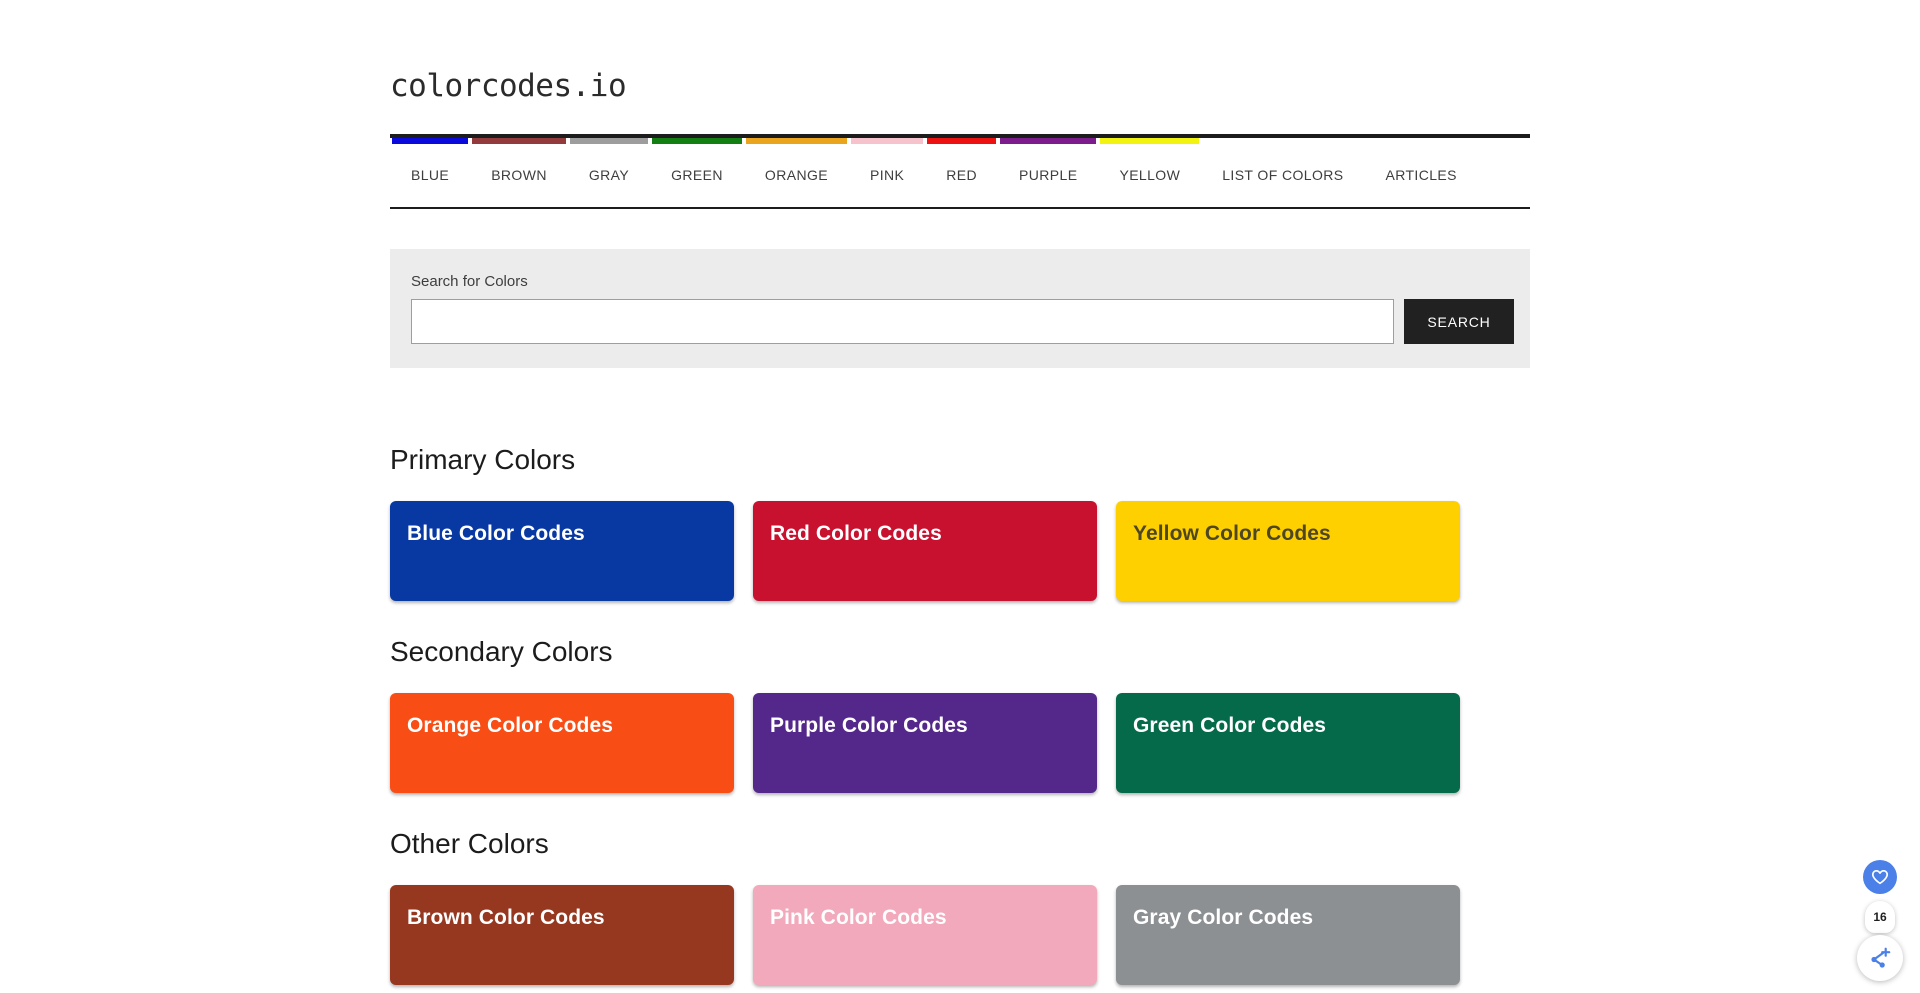 The width and height of the screenshot is (1920, 993). Describe the element at coordinates (1048, 175) in the screenshot. I see `nav-item-label: PURPLE` at that location.